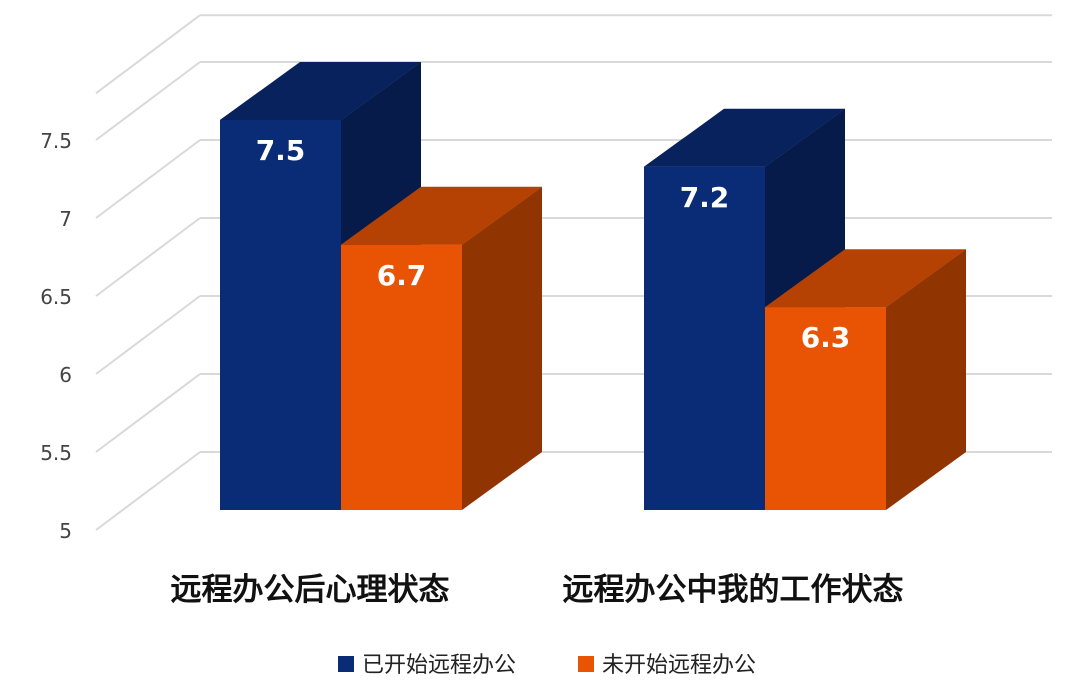  I want to click on data-label: 6.3, so click(826, 337).